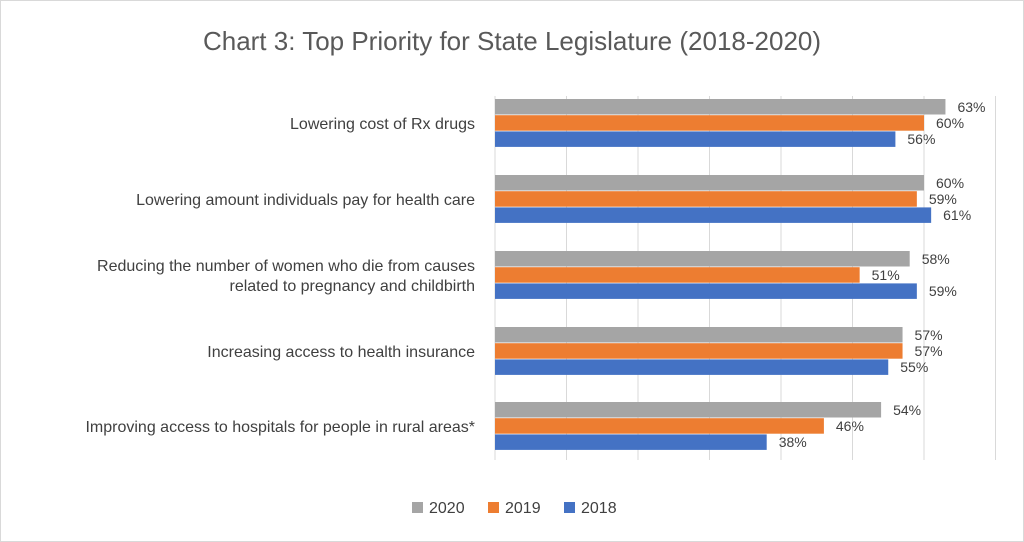  What do you see at coordinates (921, 139) in the screenshot?
I see `data-label-2018: 56%` at bounding box center [921, 139].